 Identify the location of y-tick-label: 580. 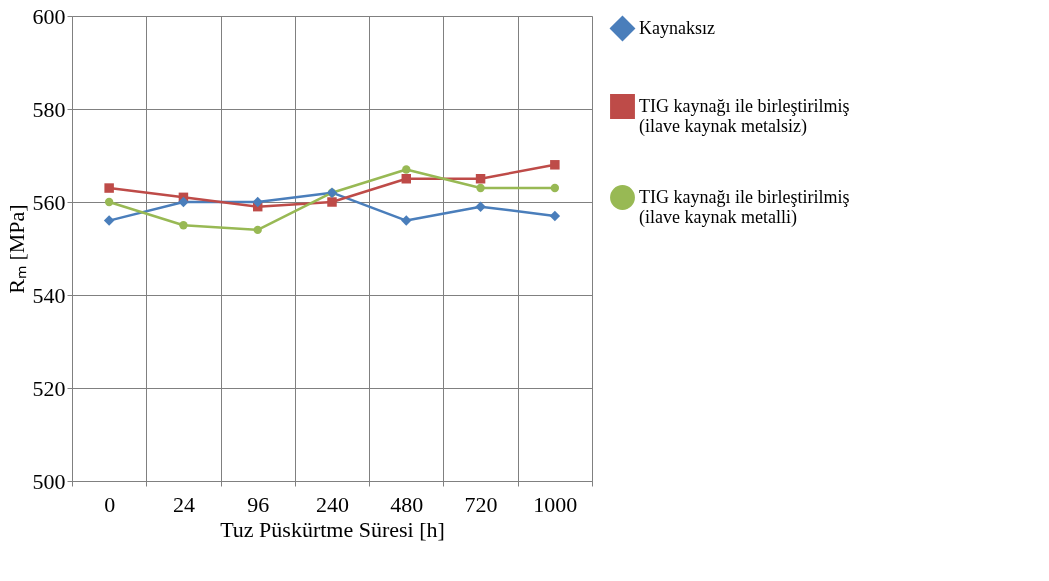
(49, 109).